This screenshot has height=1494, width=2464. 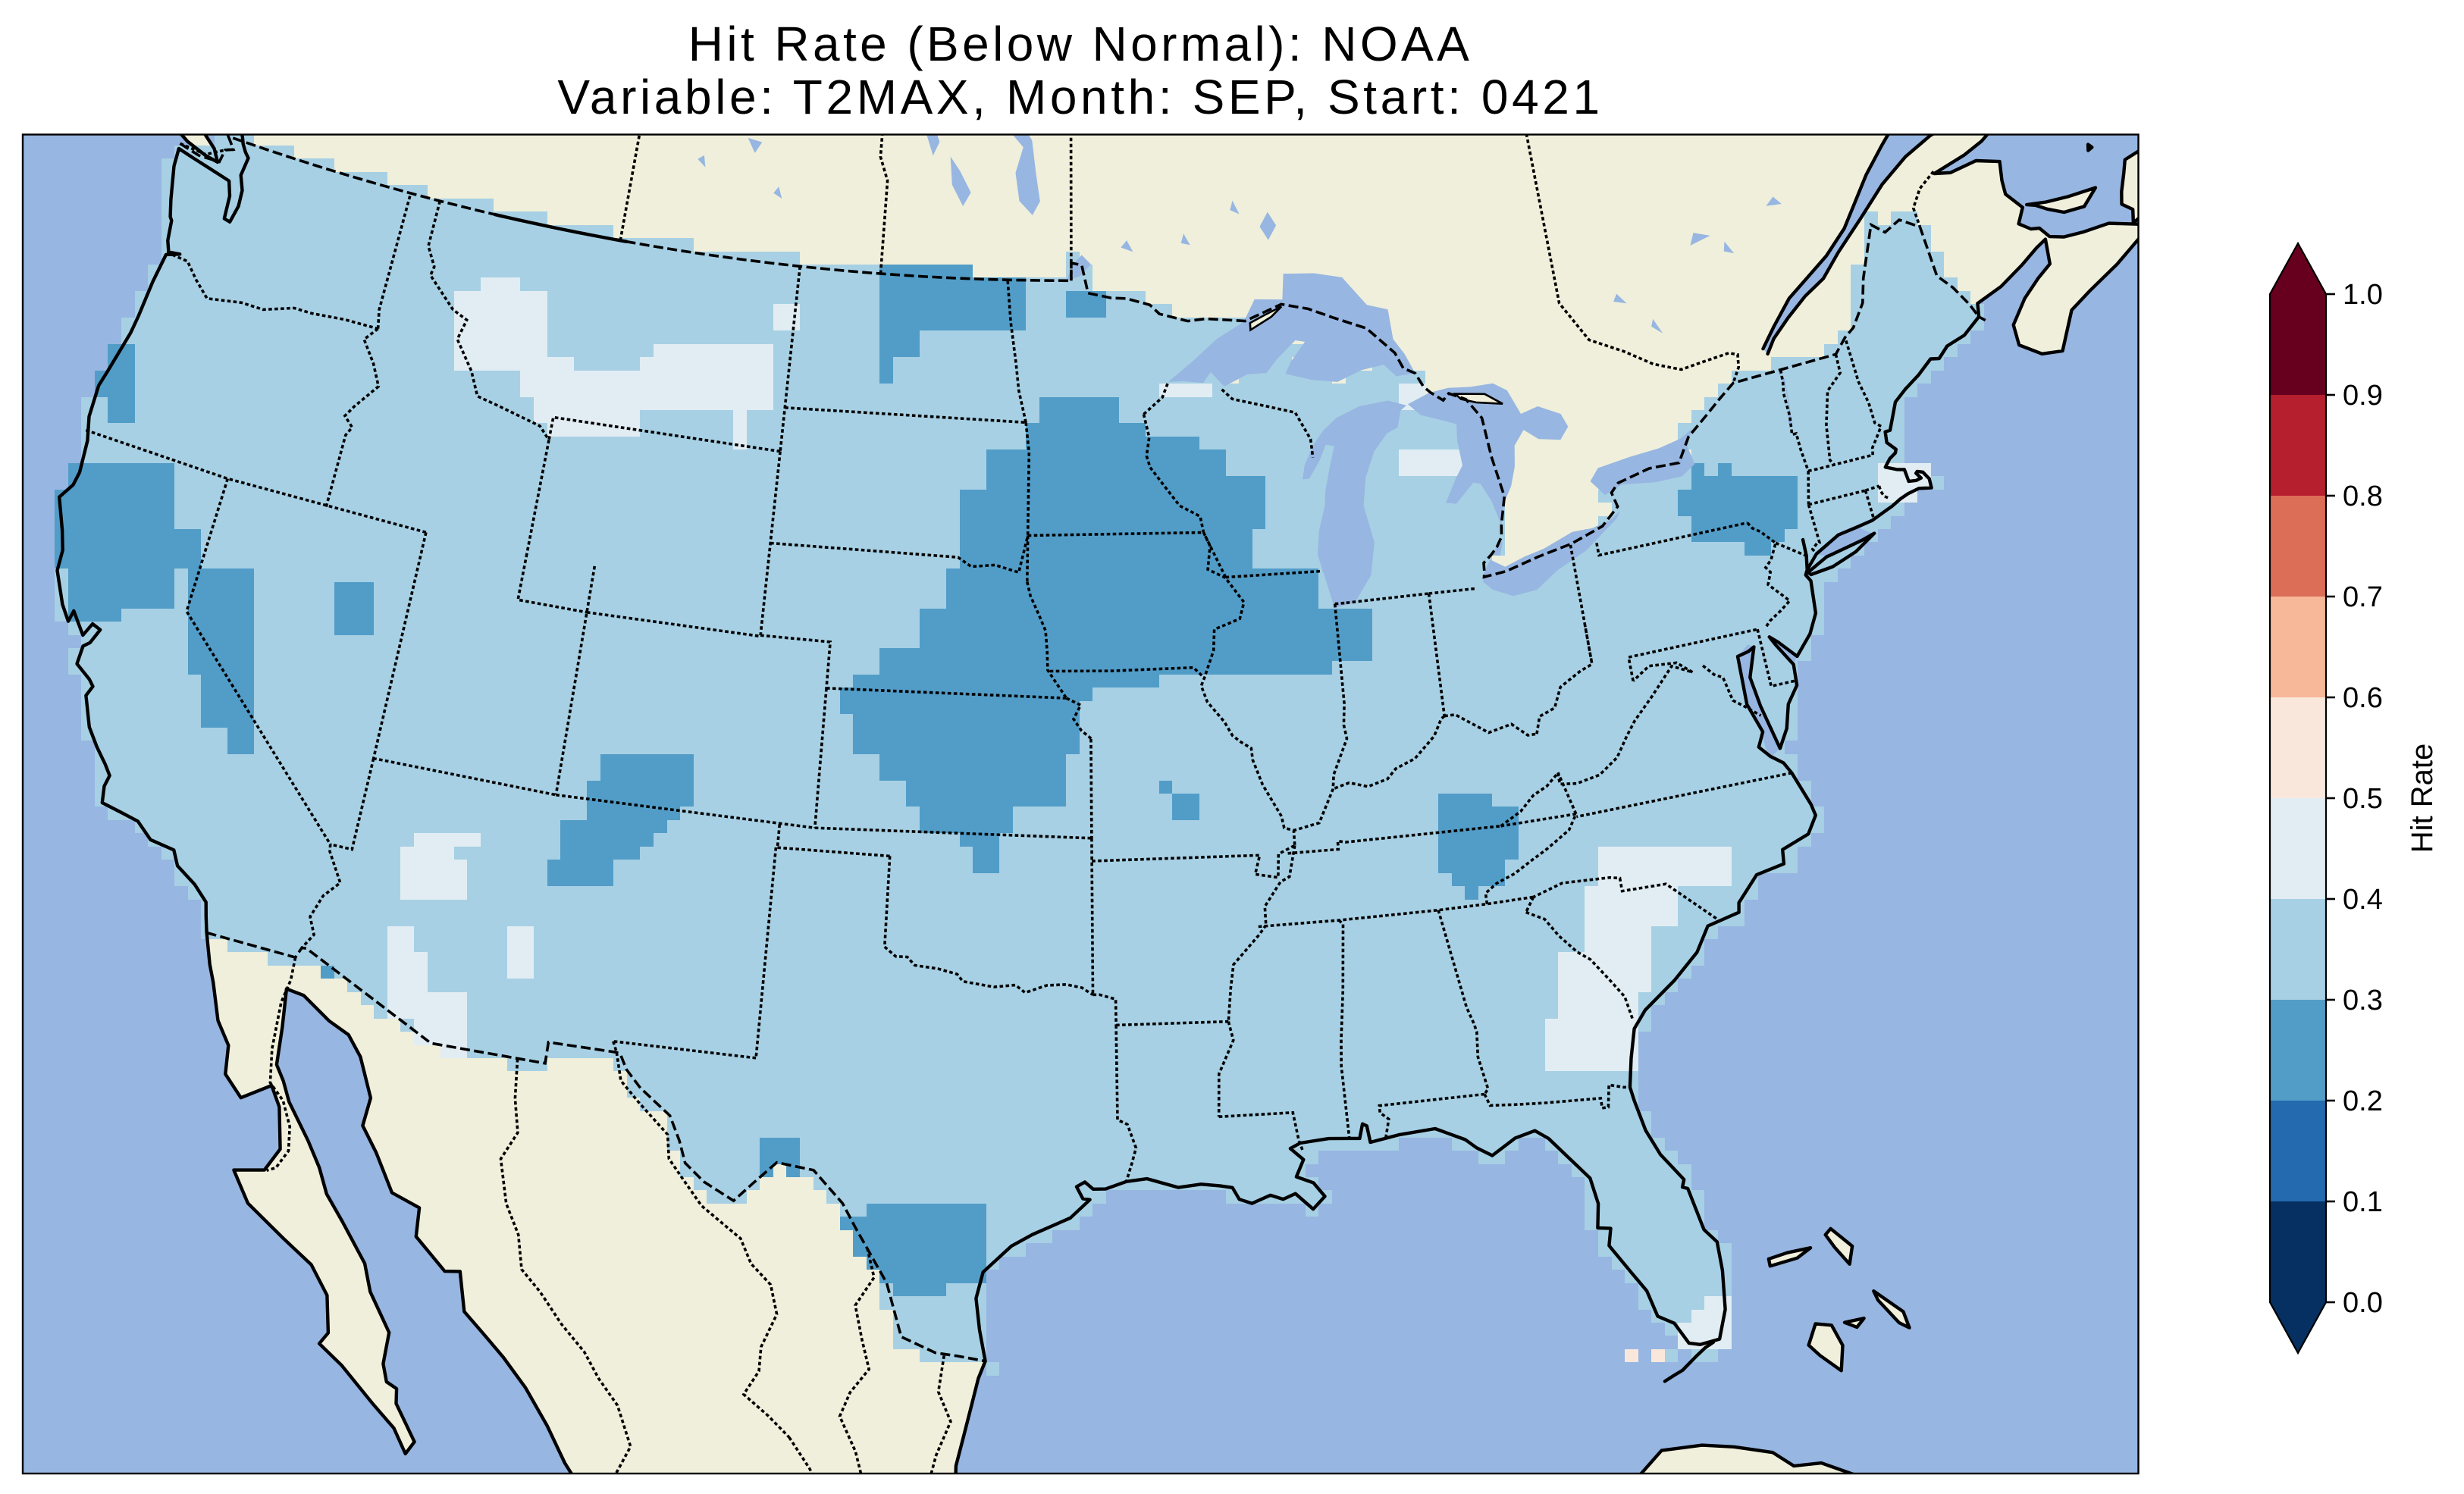 I want to click on svg-text: Hit Rate (Below Normal): NOAA, so click(x=1080, y=44).